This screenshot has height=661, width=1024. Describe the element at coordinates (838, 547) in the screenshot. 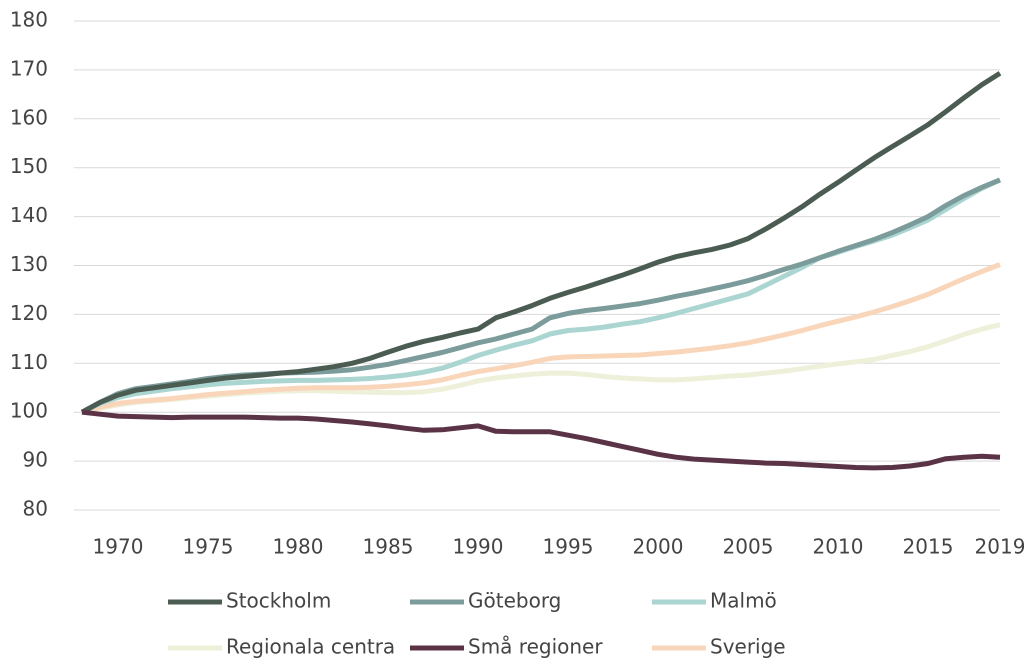

I see `x-tick-label: 2010` at that location.